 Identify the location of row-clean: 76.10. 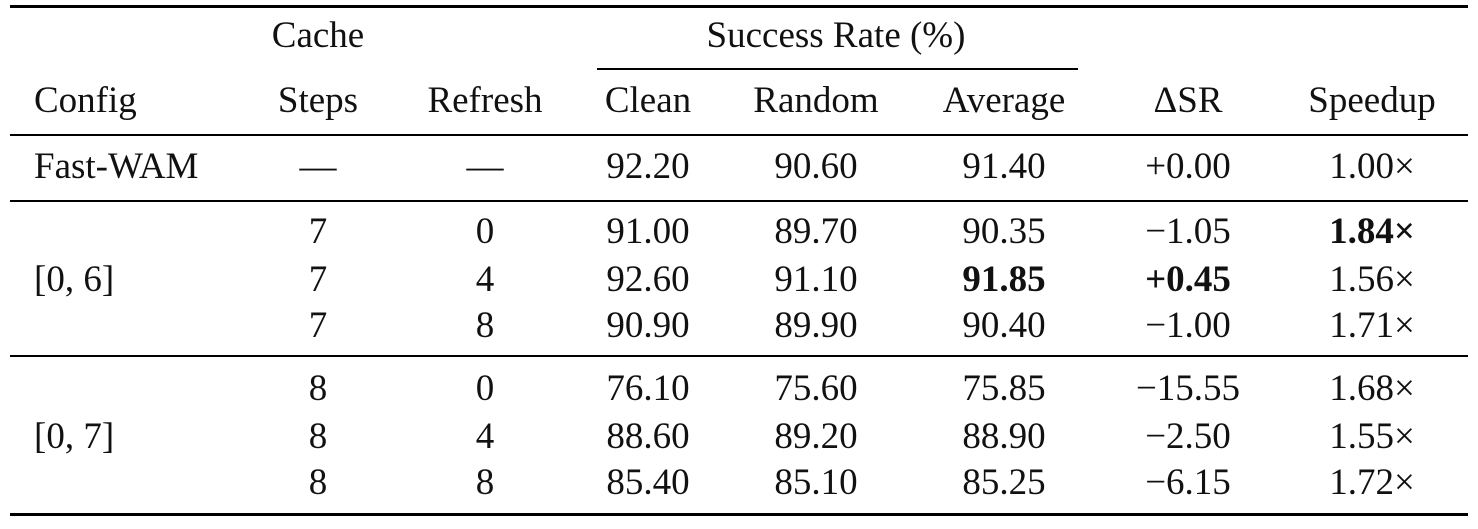
(648, 388).